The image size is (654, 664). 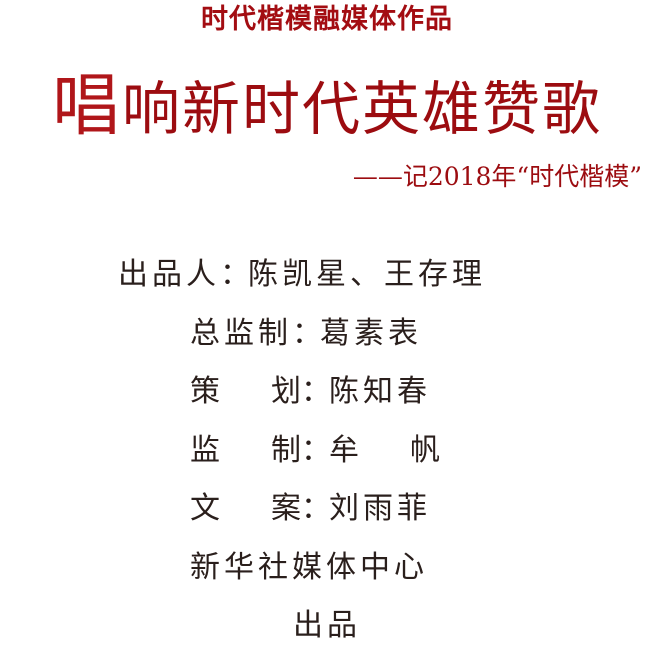 What do you see at coordinates (371, 333) in the screenshot?
I see `credit-names: 葛素表` at bounding box center [371, 333].